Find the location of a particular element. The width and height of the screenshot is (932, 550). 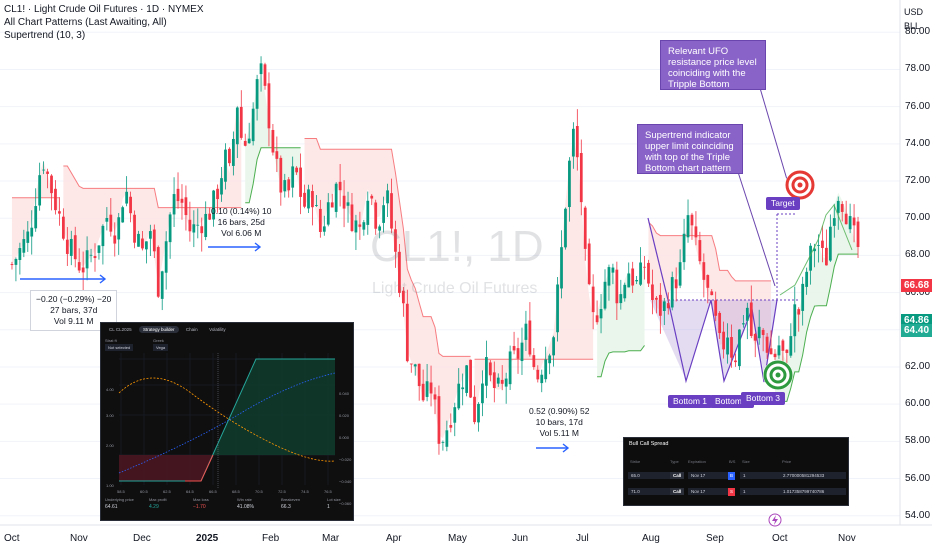

bcs-size-1: 1 is located at coordinates (760, 475).